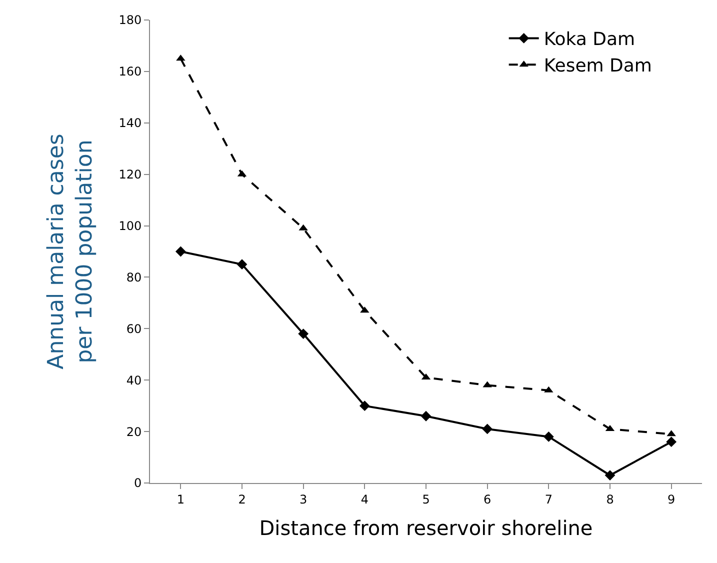 This screenshot has width=717, height=563. Describe the element at coordinates (130, 225) in the screenshot. I see `y-tick-label: 100` at that location.